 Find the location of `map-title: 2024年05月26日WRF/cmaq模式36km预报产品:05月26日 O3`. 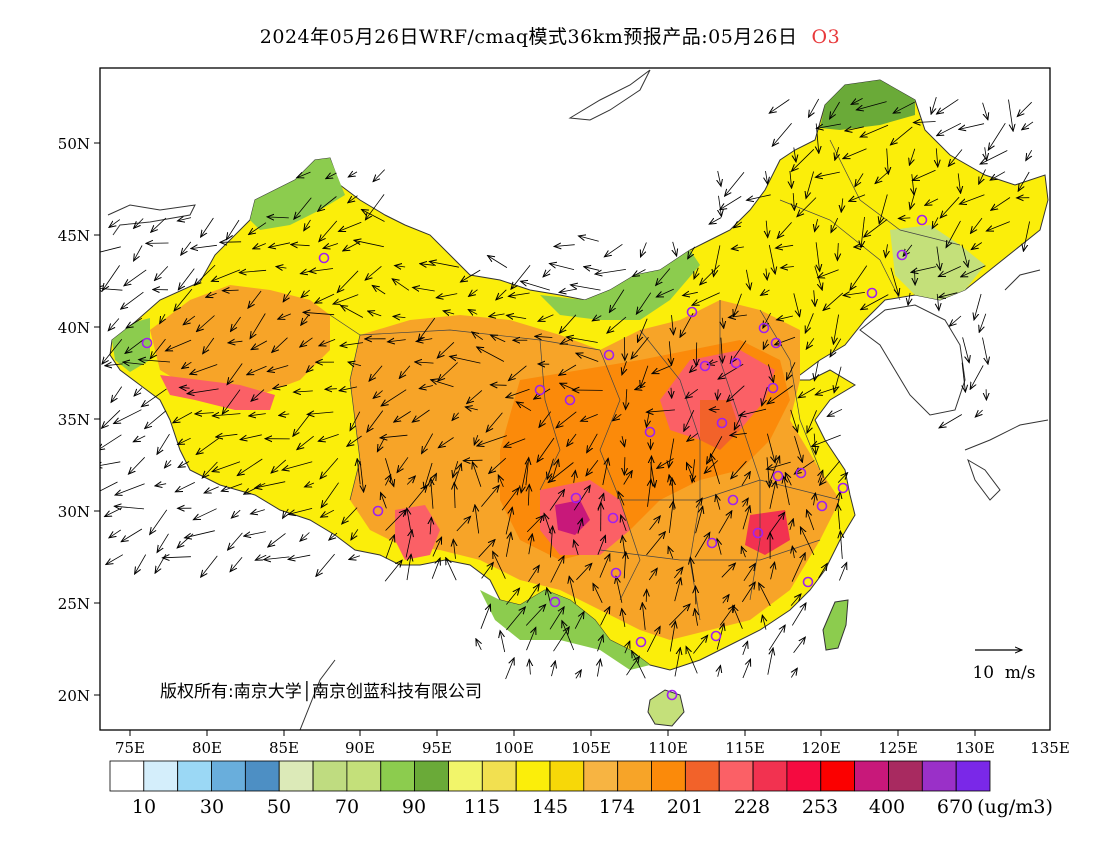

map-title: 2024年05月26日WRF/cmaq模式36km预报产品:05月26日 O3 is located at coordinates (550, 35).